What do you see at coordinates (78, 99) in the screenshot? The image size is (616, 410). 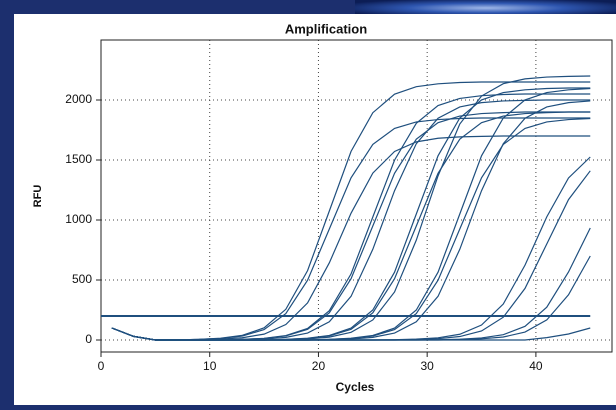 I see `y-tick-label: 2000` at bounding box center [78, 99].